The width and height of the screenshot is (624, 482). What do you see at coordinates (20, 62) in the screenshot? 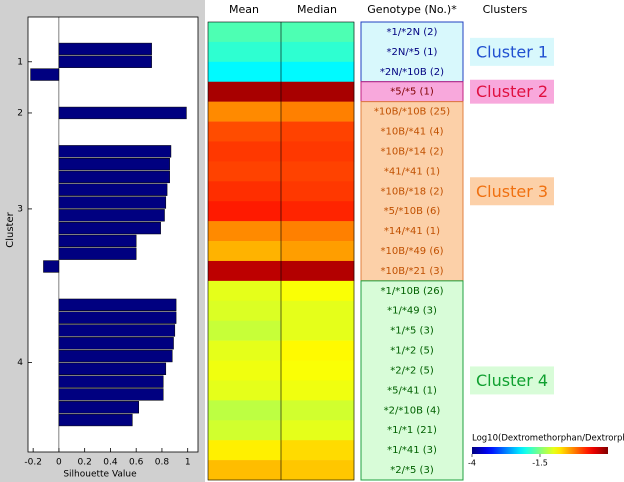
I see `y-tick-label: 1` at bounding box center [20, 62].